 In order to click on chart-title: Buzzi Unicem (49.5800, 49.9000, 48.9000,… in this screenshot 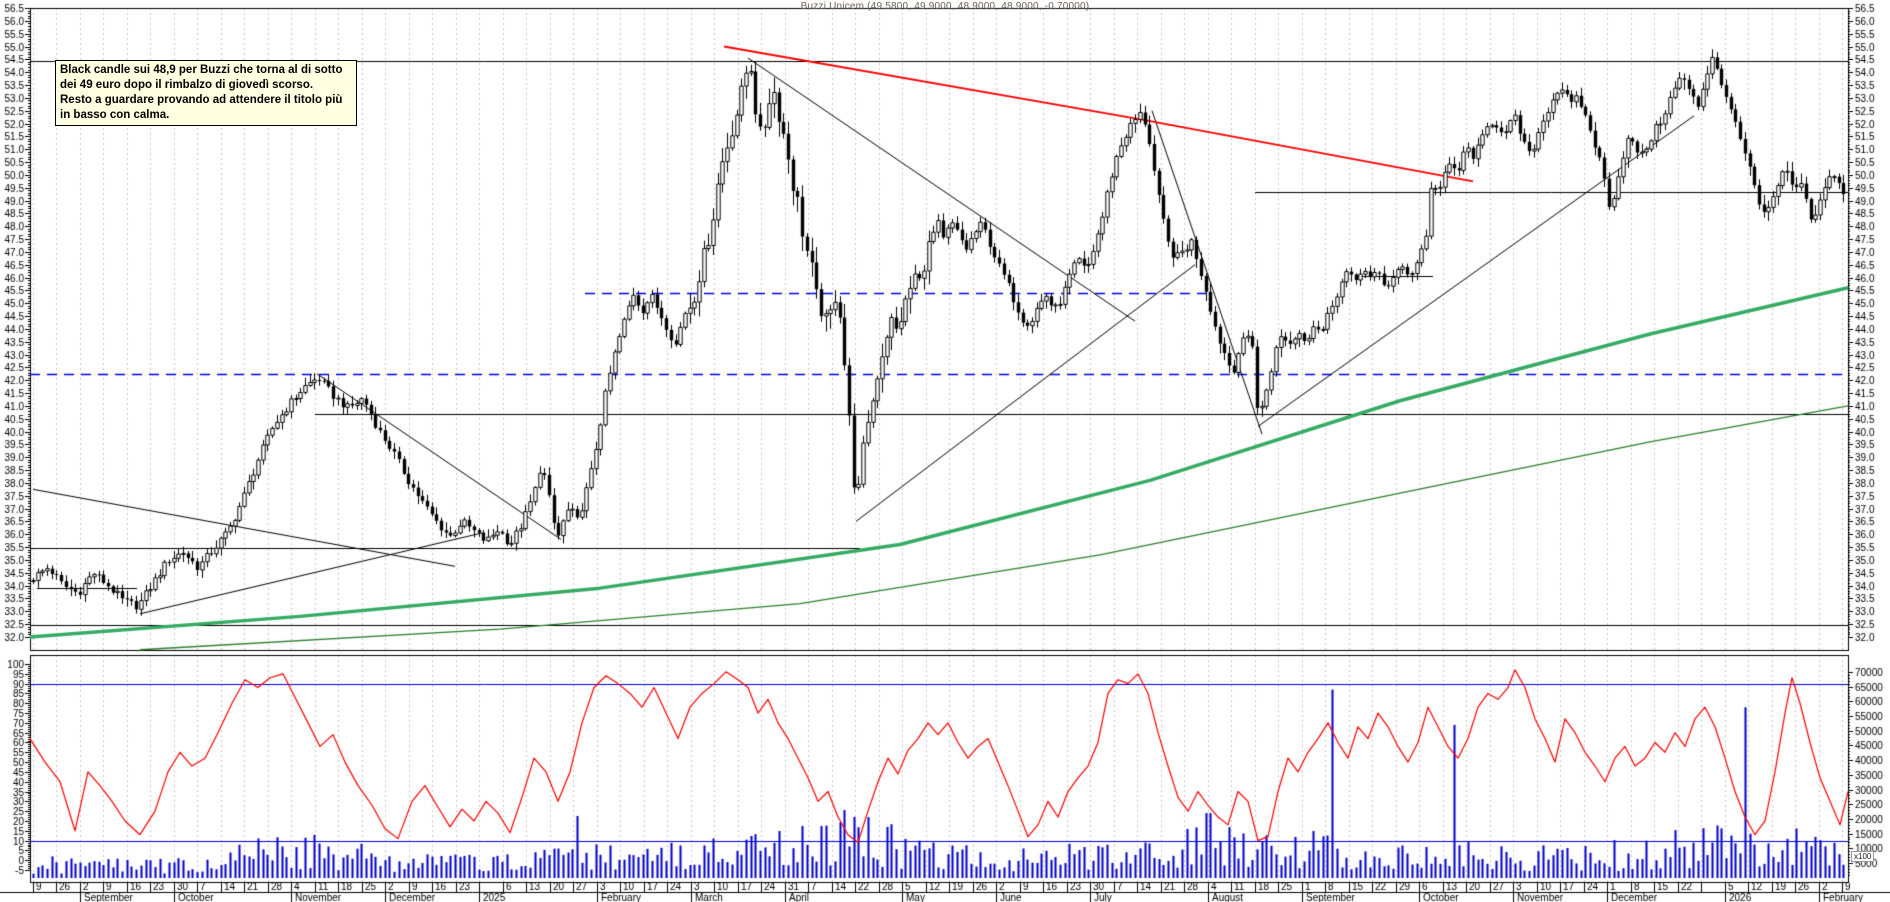, I will do `click(945, 6)`.